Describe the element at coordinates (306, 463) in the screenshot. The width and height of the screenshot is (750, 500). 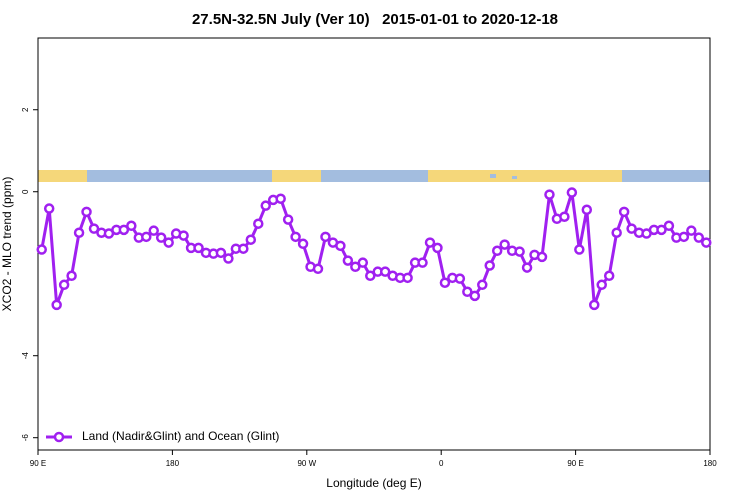
I see `x-tick-label: 90 W` at that location.